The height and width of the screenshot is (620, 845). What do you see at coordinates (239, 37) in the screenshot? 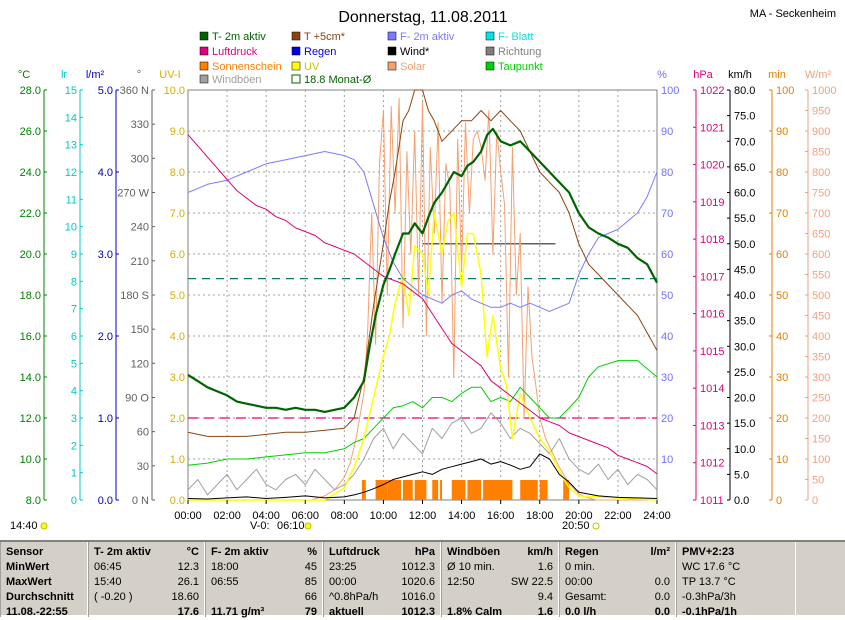
I see `legend-label: T- 2m aktiv` at bounding box center [239, 37].